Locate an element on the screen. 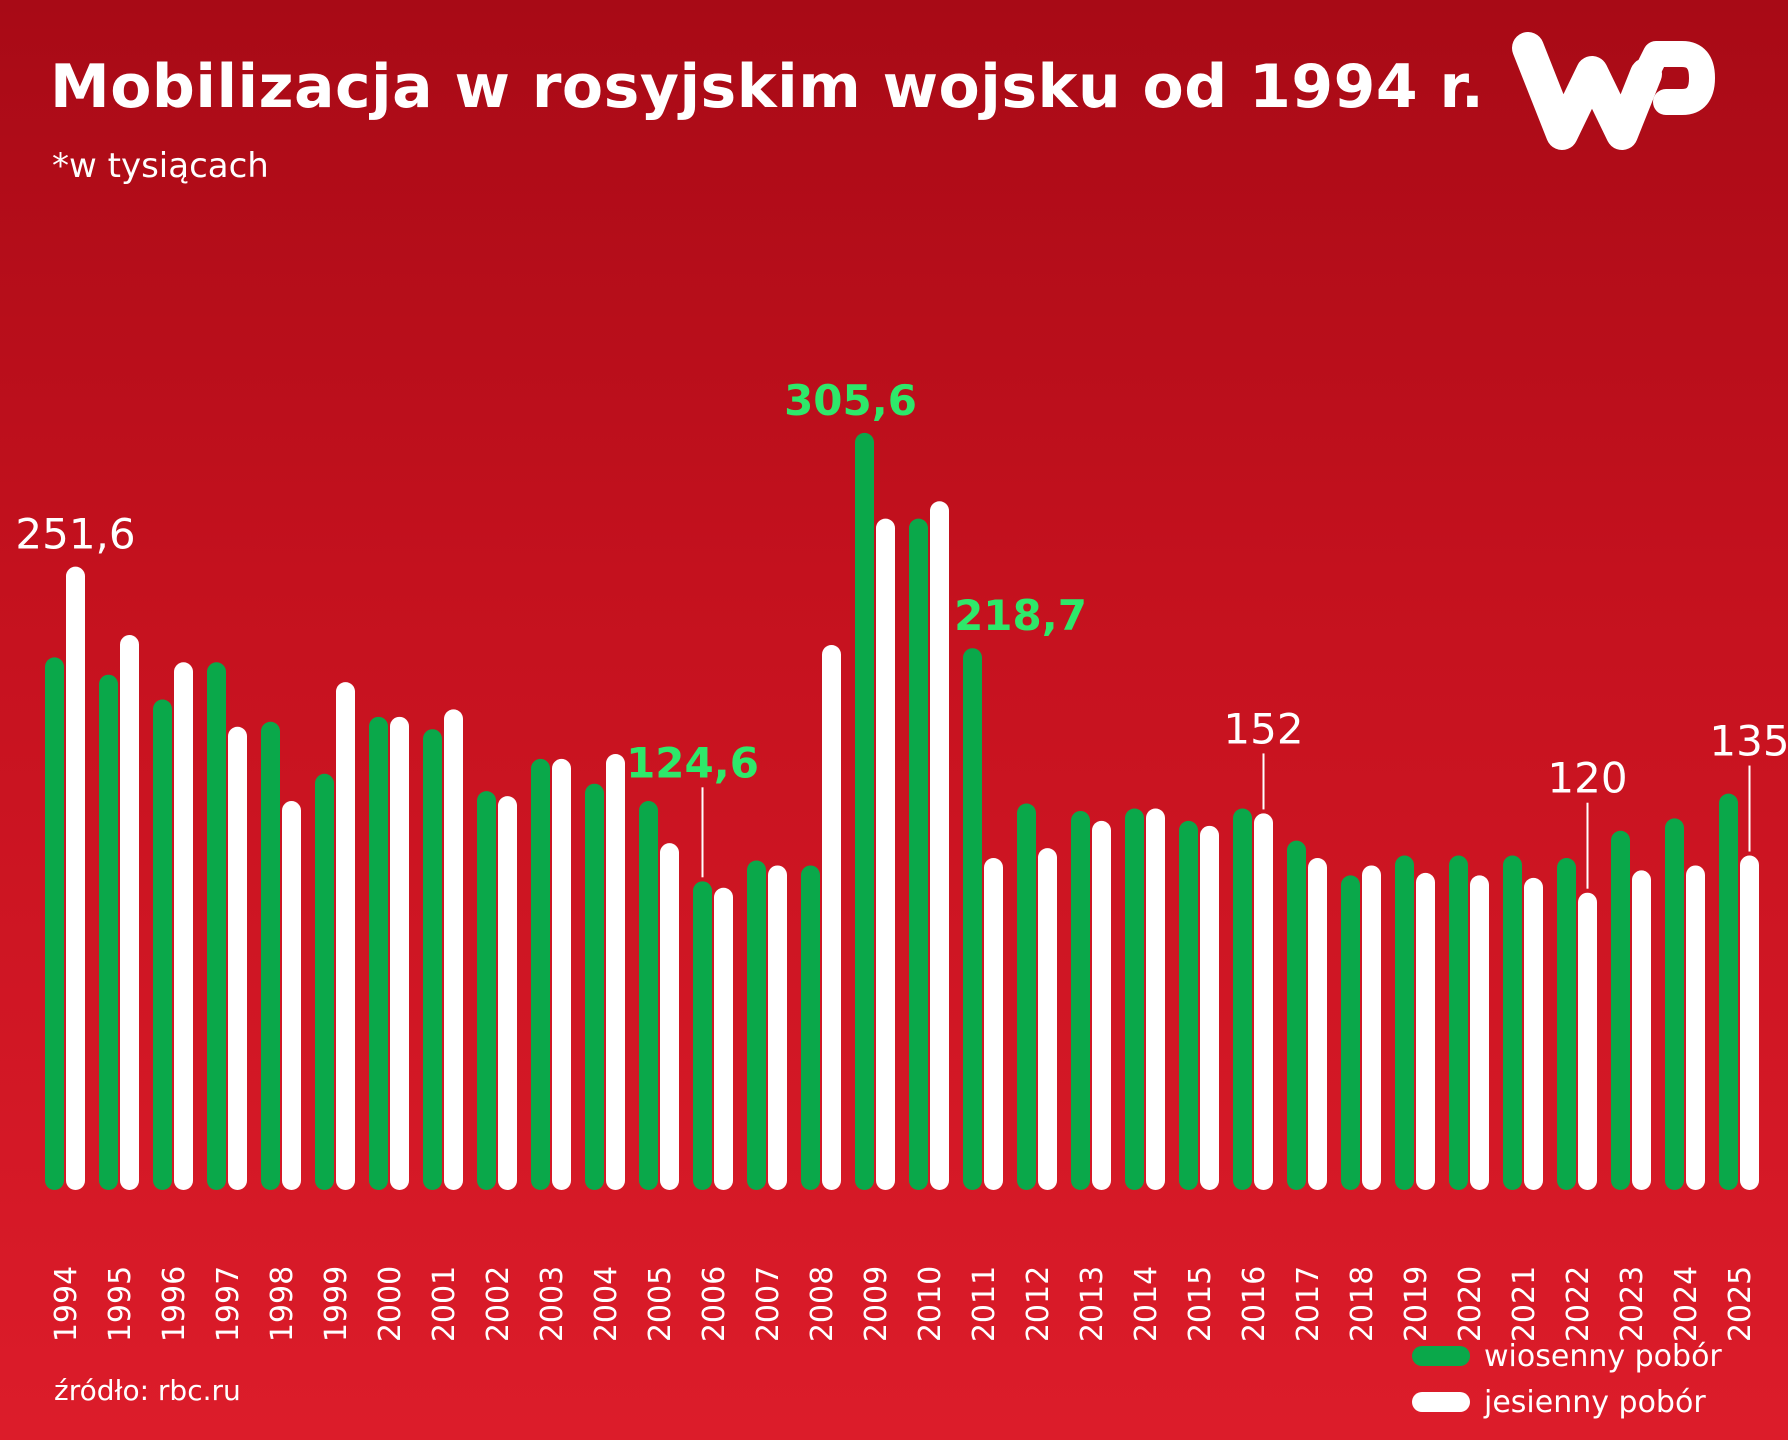 The height and width of the screenshot is (1440, 1788). bar-autumn-2014 is located at coordinates (1155, 999).